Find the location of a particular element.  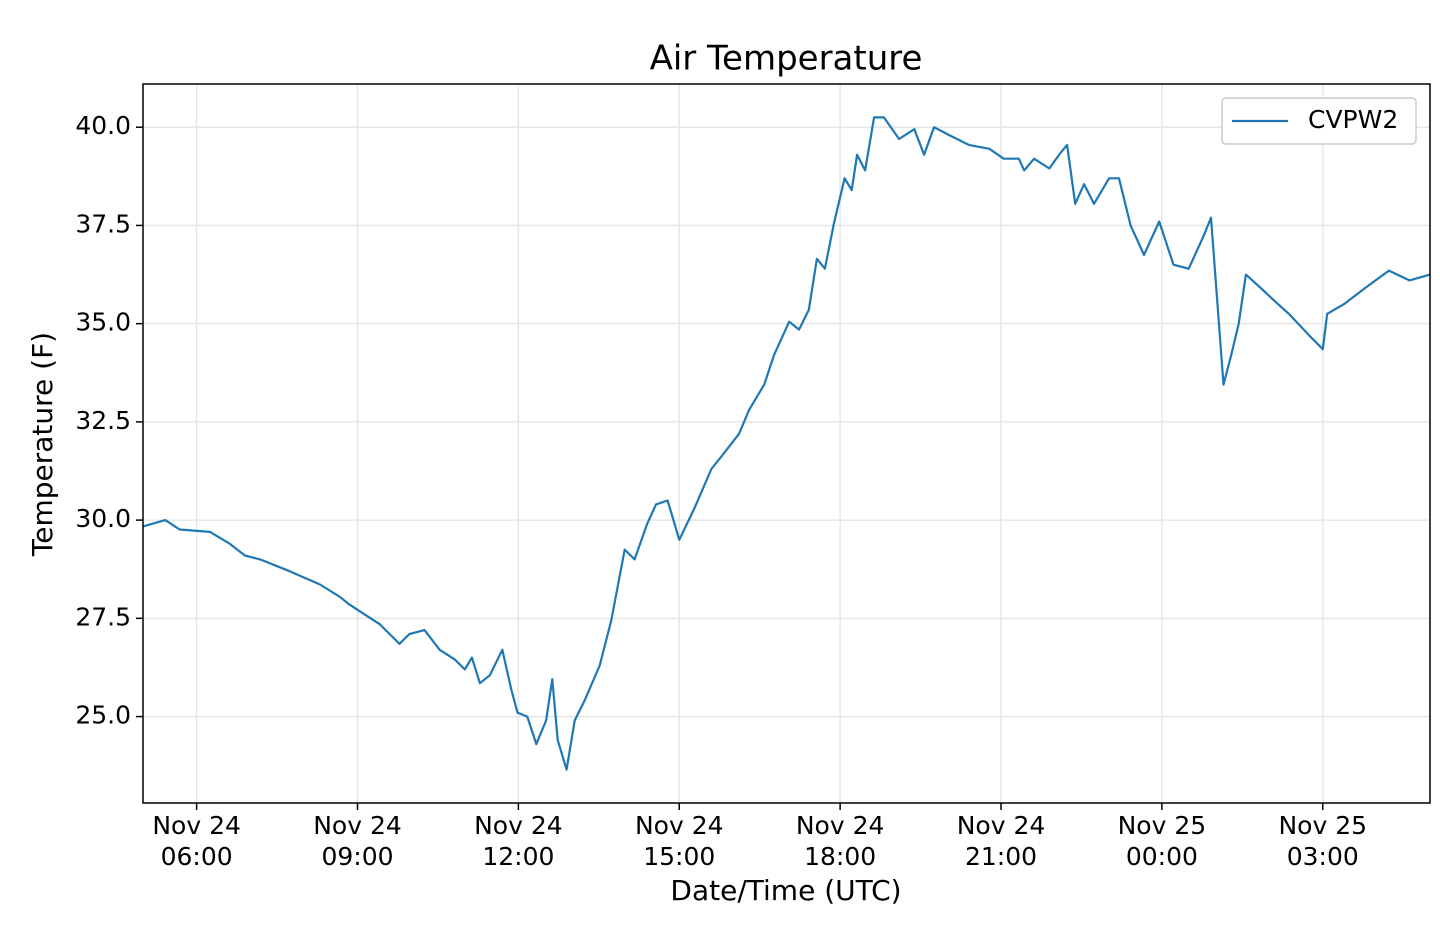

y-tick-label: 25.0 is located at coordinates (103, 715).